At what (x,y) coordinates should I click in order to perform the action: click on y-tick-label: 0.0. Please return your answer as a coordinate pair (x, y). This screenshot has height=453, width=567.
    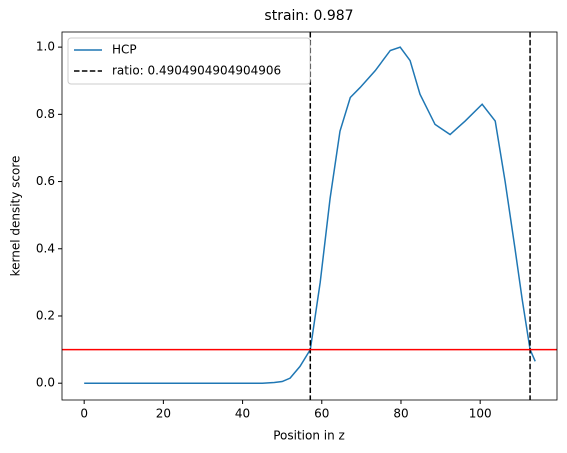
    Looking at the image, I should click on (45, 383).